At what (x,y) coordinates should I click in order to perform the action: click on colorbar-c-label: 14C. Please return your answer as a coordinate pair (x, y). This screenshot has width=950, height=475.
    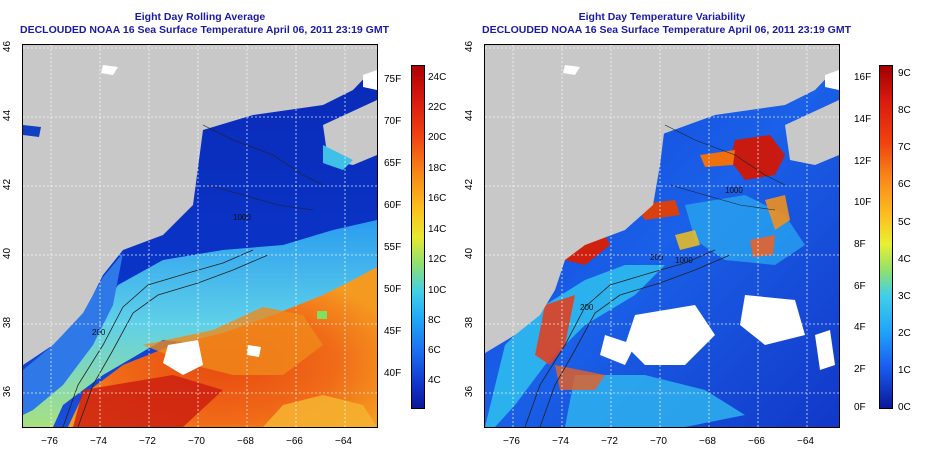
    Looking at the image, I should click on (437, 229).